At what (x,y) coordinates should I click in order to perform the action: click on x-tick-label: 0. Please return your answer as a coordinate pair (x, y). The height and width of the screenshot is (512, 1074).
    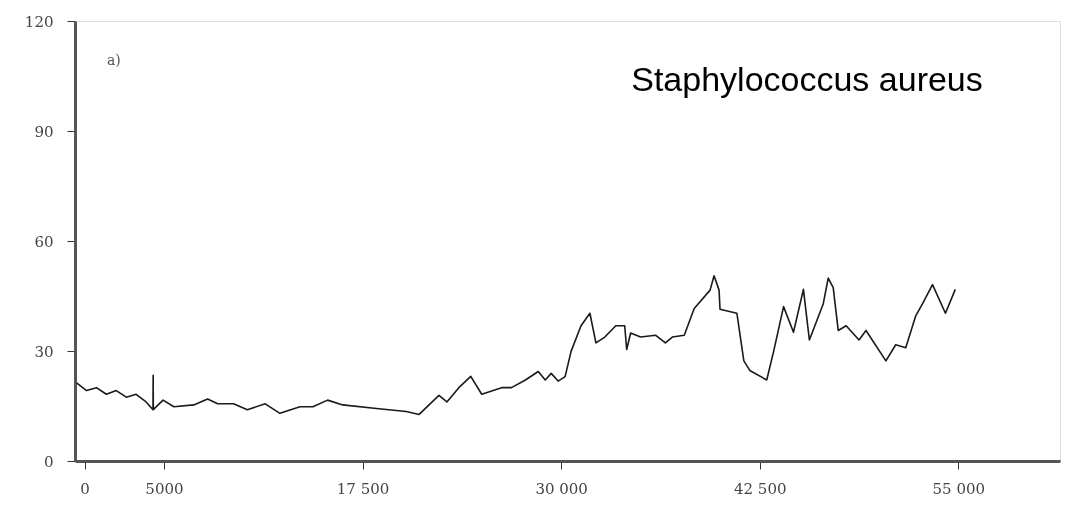
    Looking at the image, I should click on (85, 488).